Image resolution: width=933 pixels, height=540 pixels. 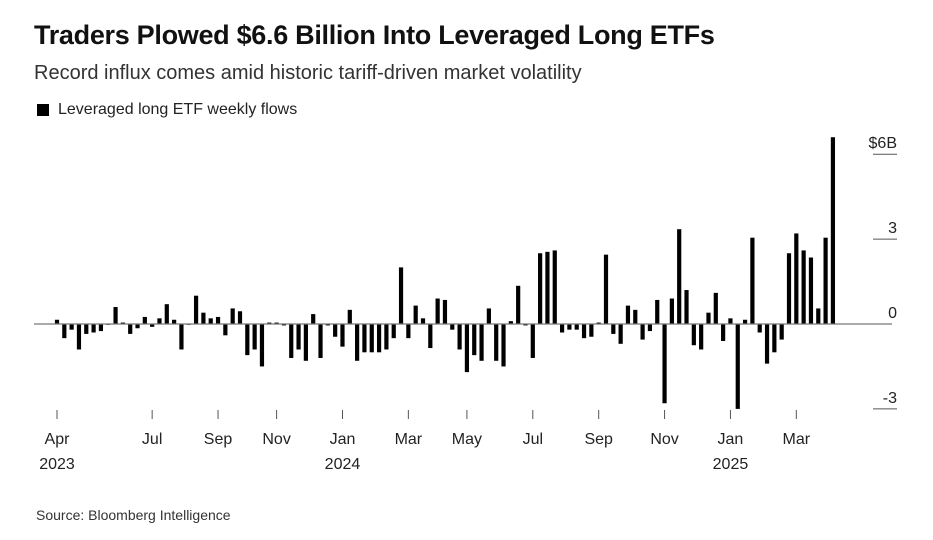 What do you see at coordinates (58, 439) in the screenshot?
I see `x-tick-label: Apr` at bounding box center [58, 439].